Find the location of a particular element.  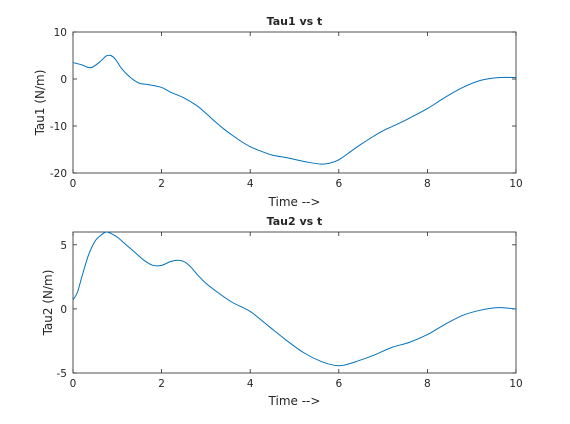

tau1-x-tick-label: 8 is located at coordinates (427, 184).